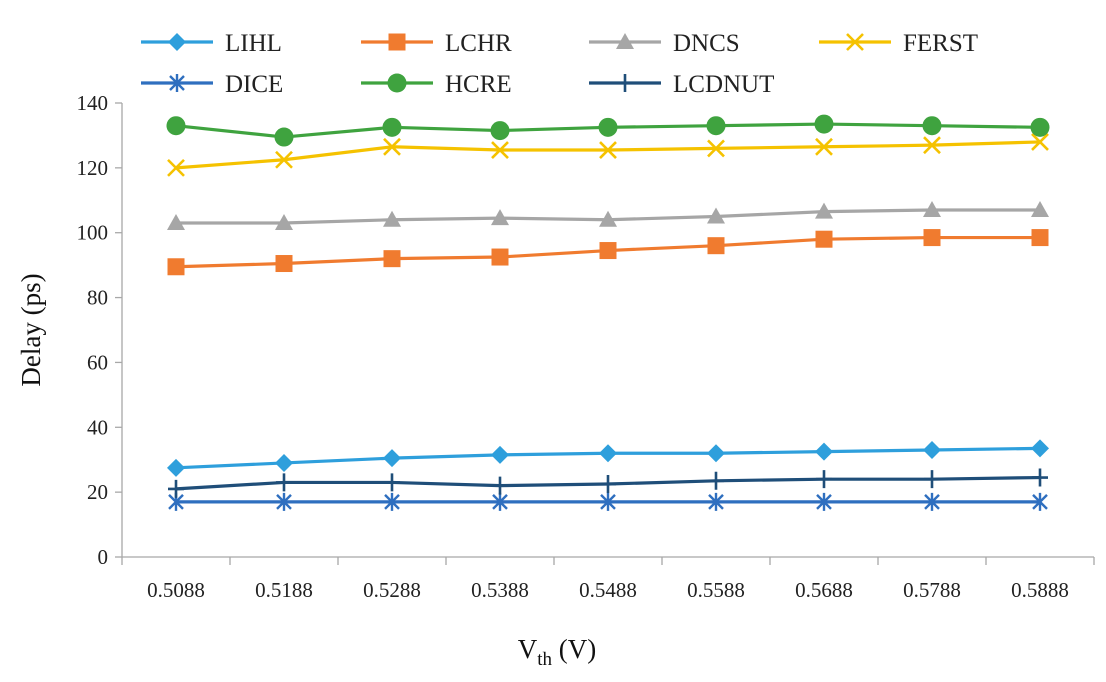 The image size is (1106, 682). Describe the element at coordinates (103, 557) in the screenshot. I see `y-tick-label: 0` at that location.